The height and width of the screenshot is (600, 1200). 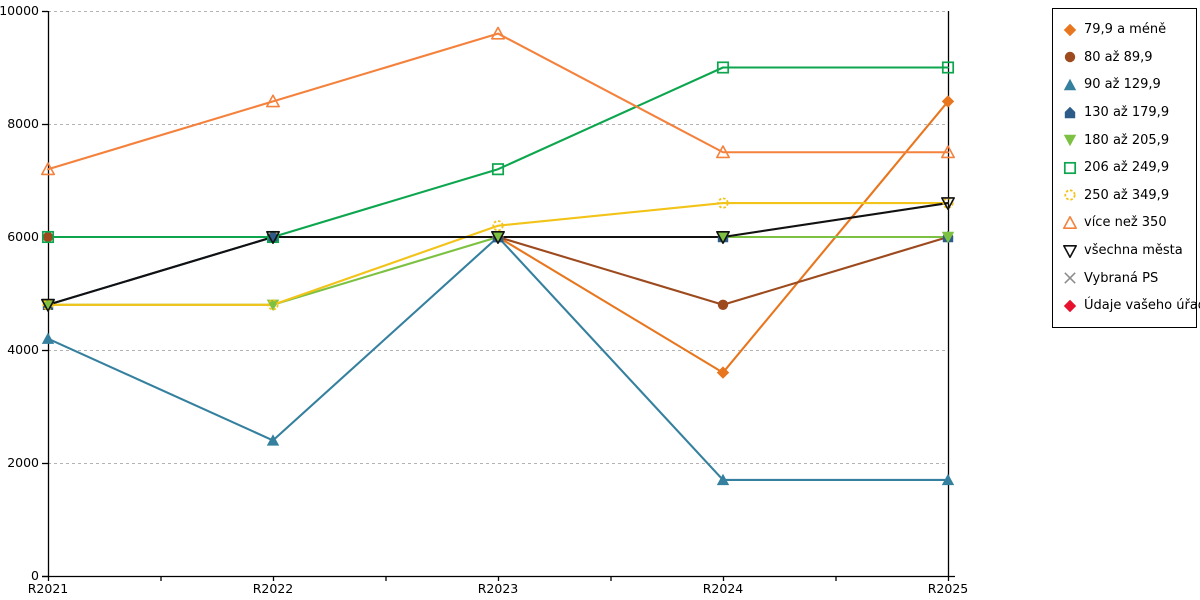 I want to click on circle-open-dashed-legend-icon, so click(x=1070, y=195).